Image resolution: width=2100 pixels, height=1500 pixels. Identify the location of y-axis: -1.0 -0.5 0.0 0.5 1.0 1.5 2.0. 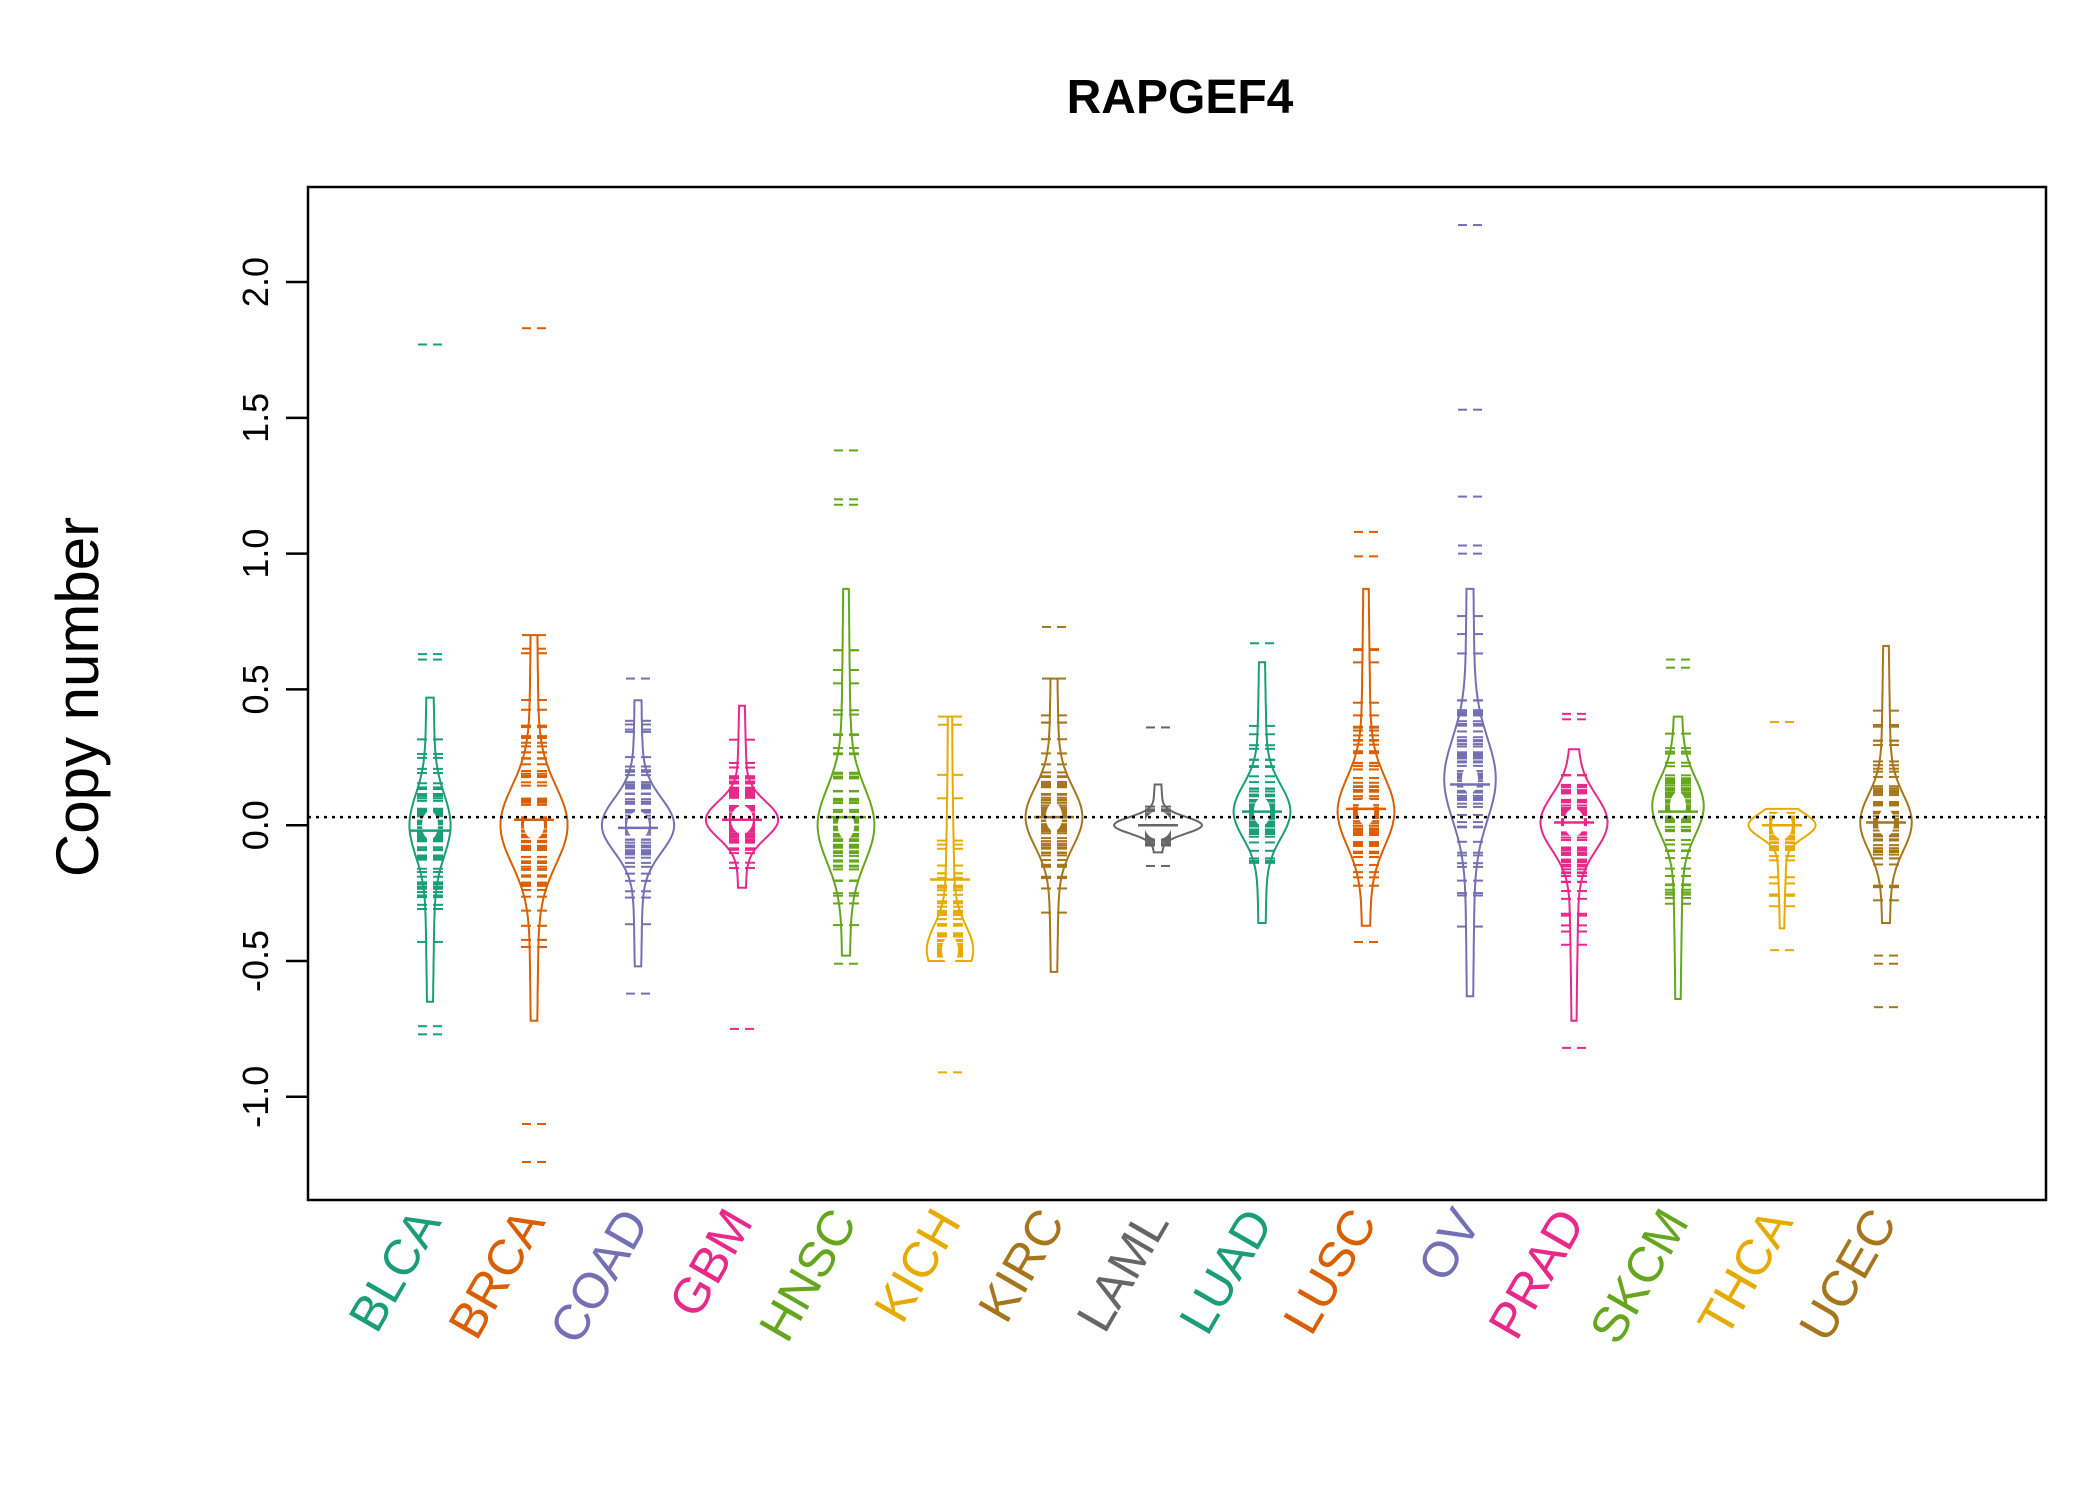
(271, 692).